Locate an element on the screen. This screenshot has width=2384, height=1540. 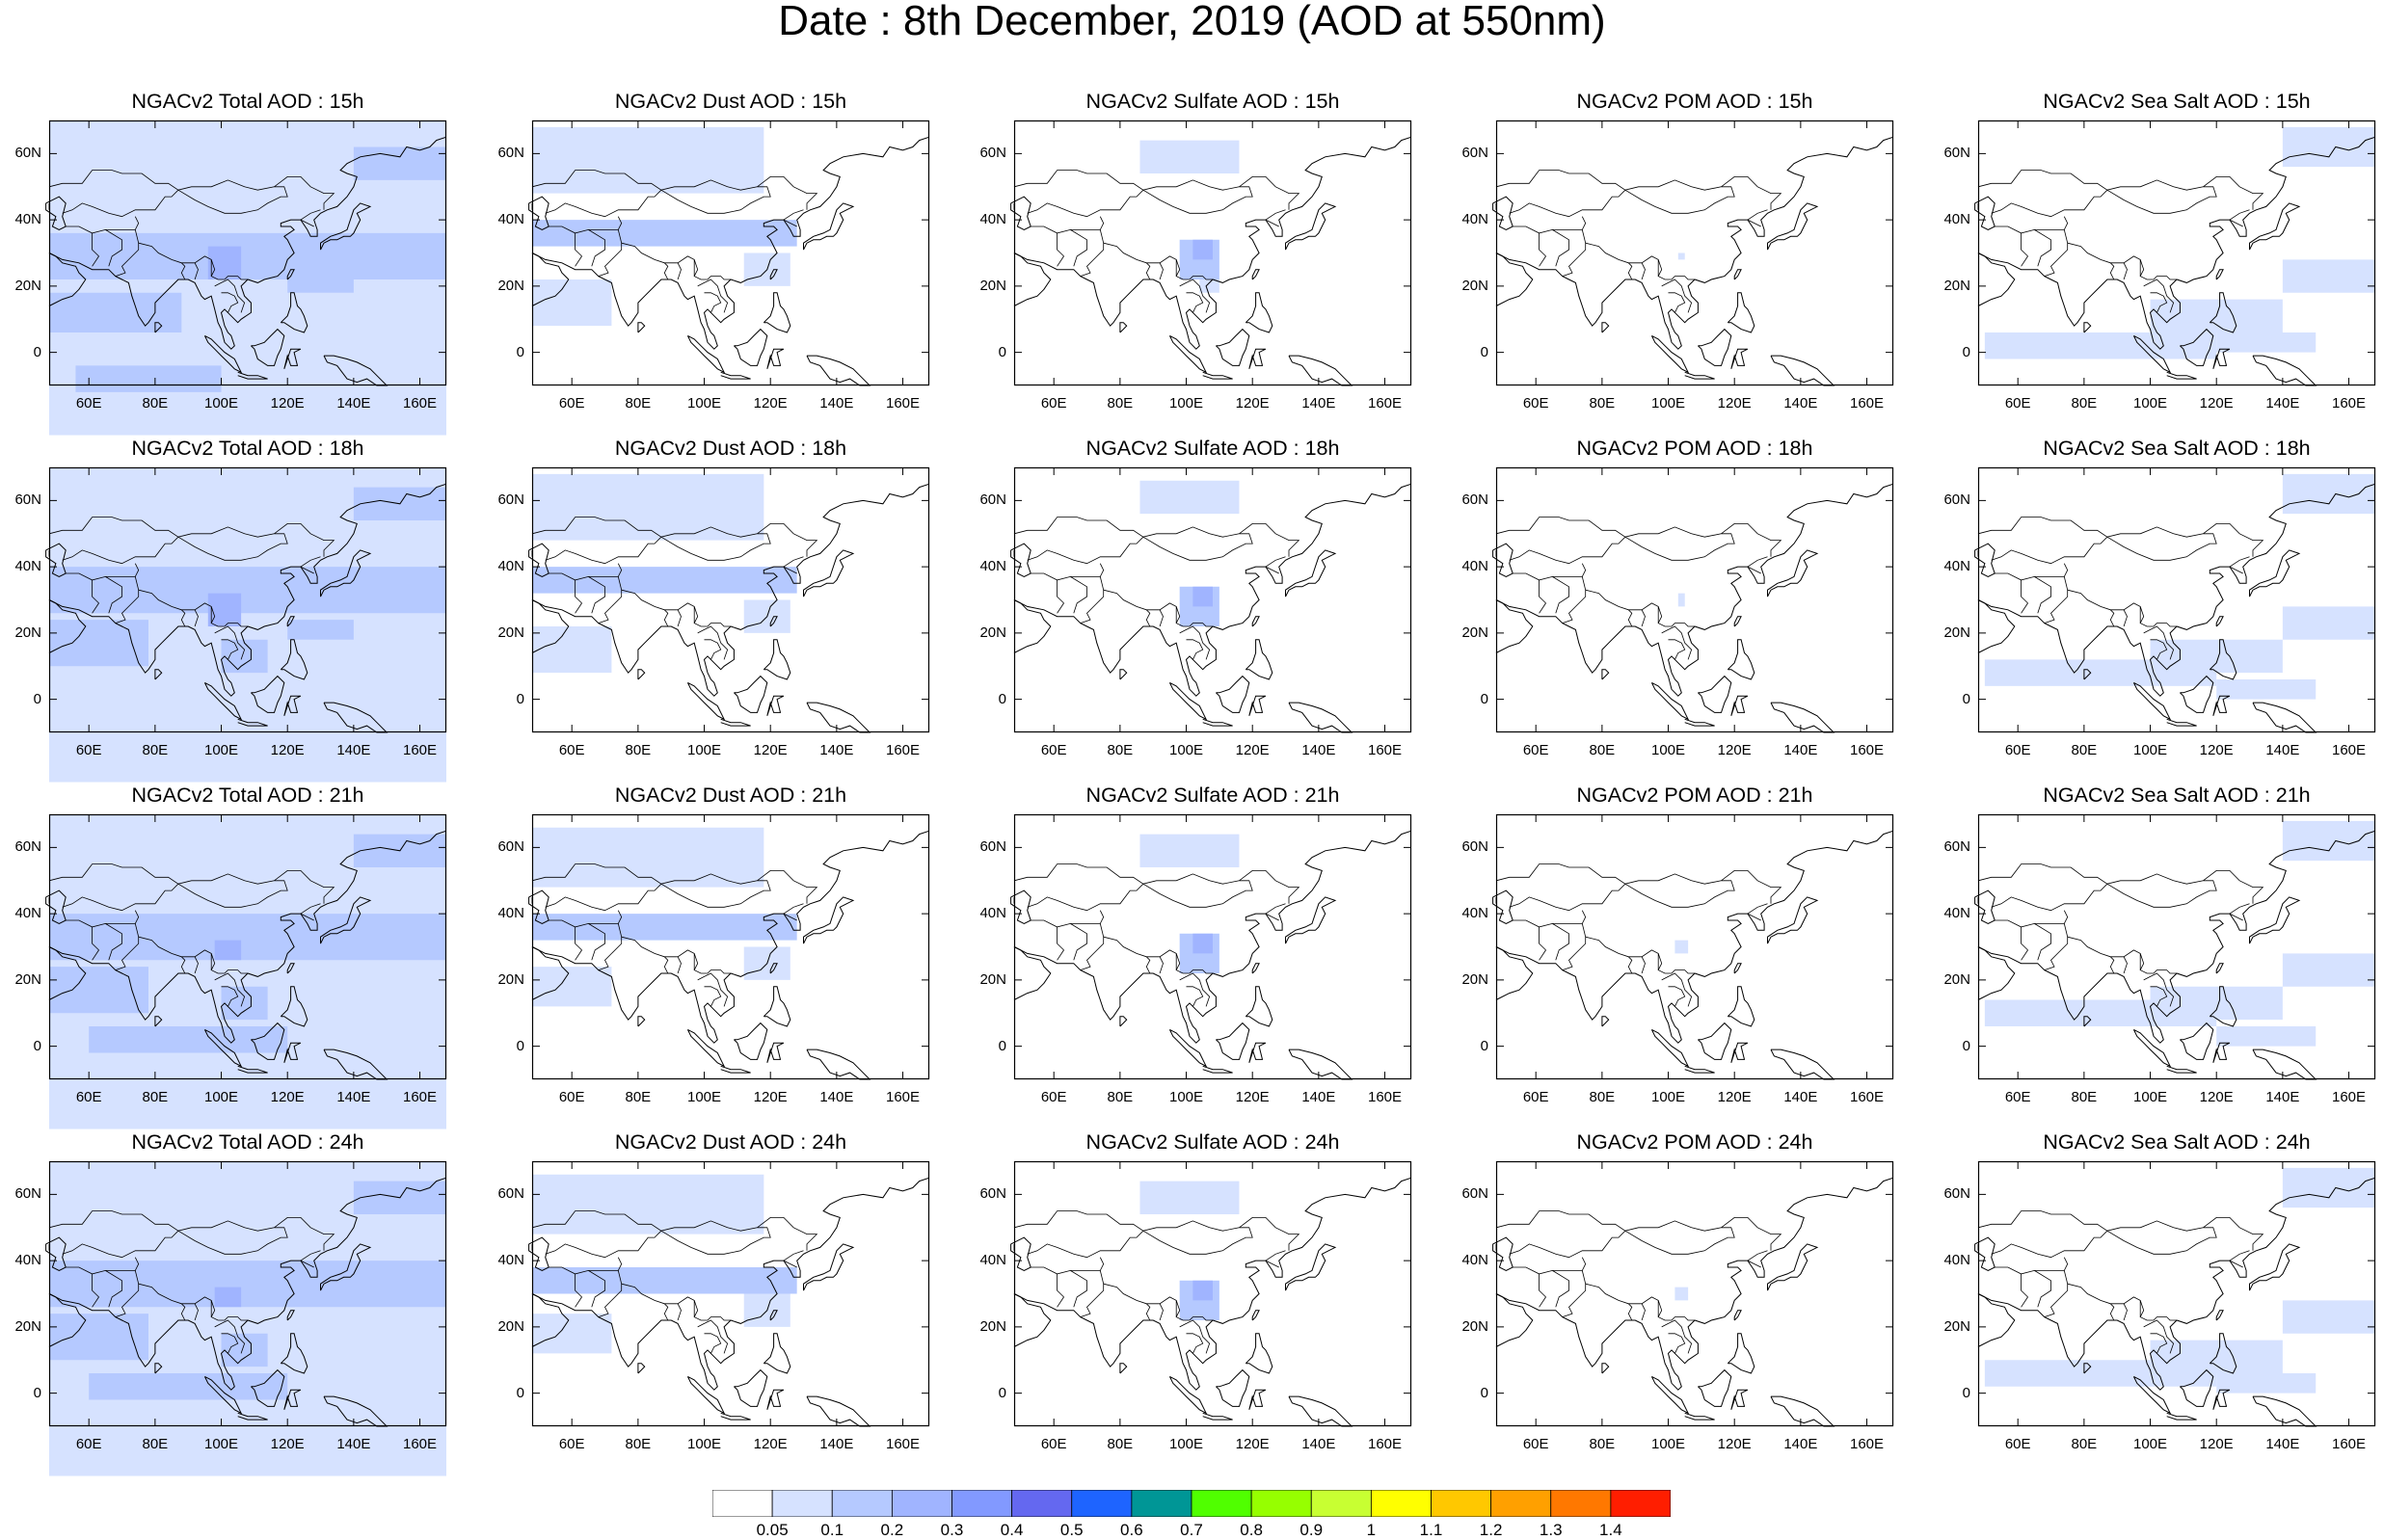
colorbar-label: 0.6 is located at coordinates (1131, 1530).